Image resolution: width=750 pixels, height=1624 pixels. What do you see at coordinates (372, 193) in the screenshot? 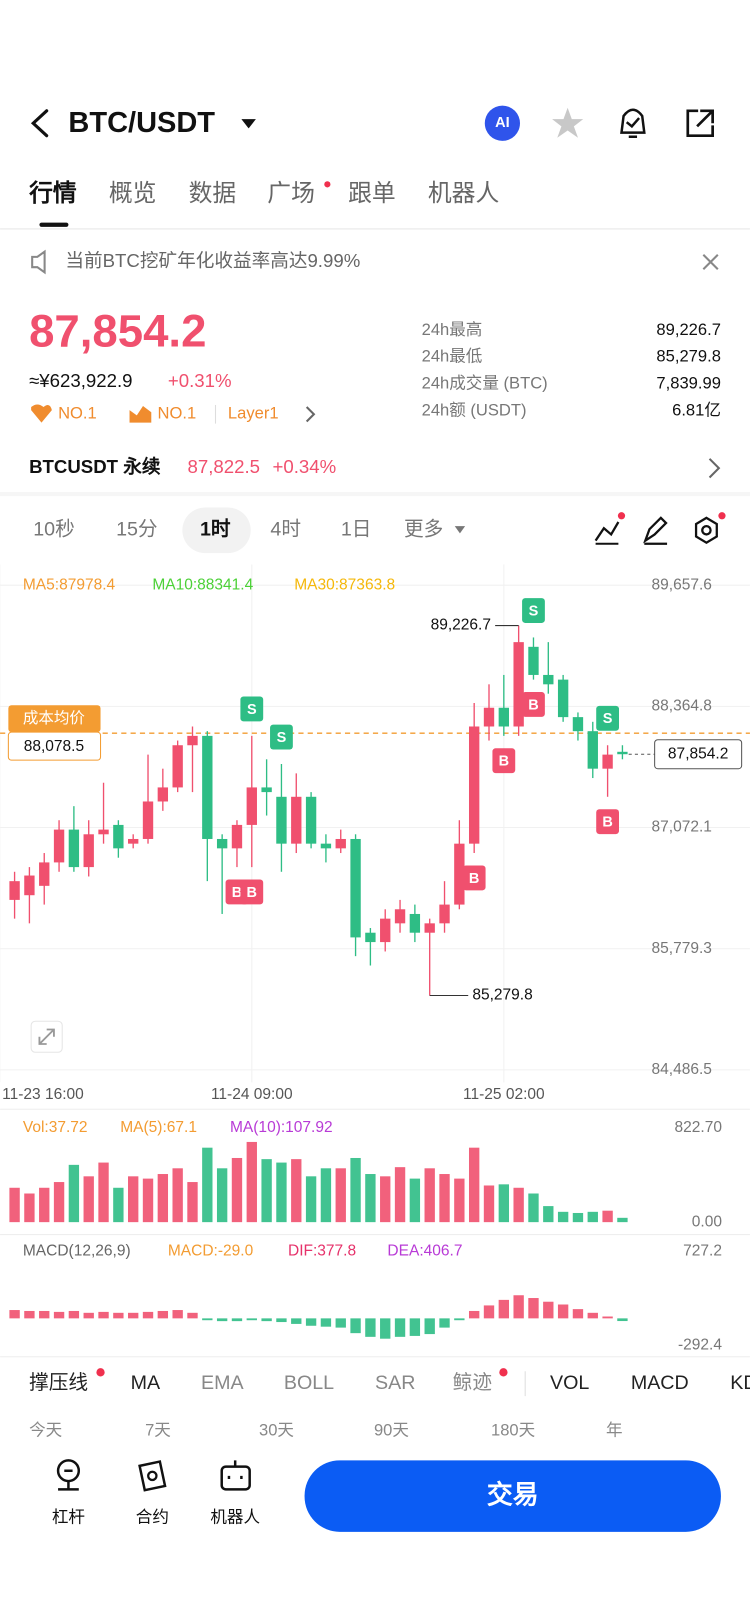
I see `tab: 跟单` at bounding box center [372, 193].